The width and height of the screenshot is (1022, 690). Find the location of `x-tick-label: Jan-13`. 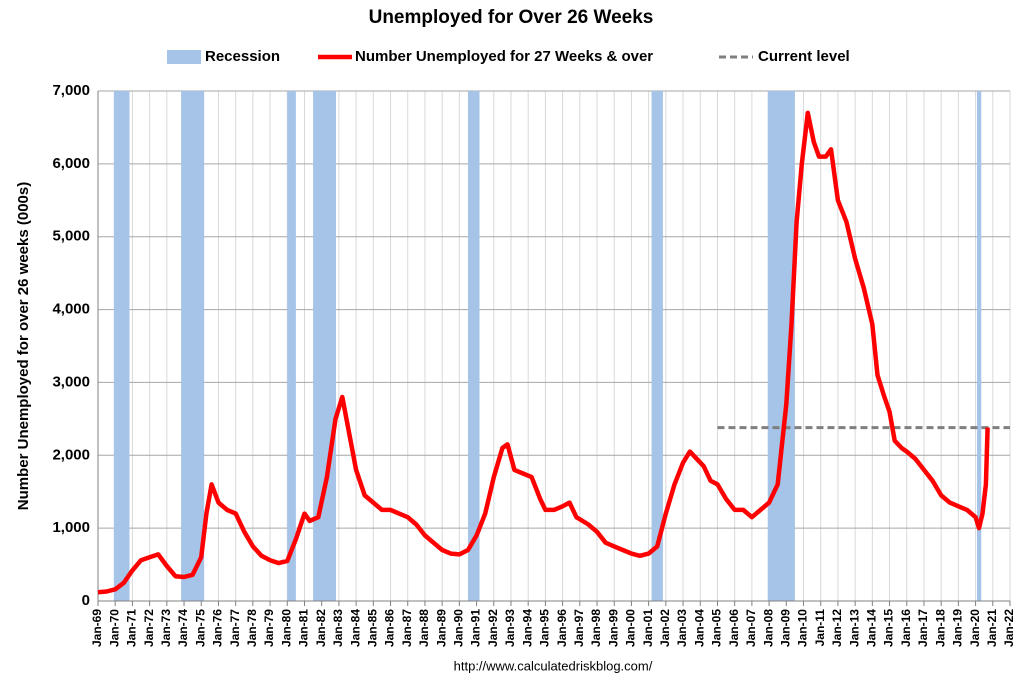

x-tick-label: Jan-13 is located at coordinates (854, 628).